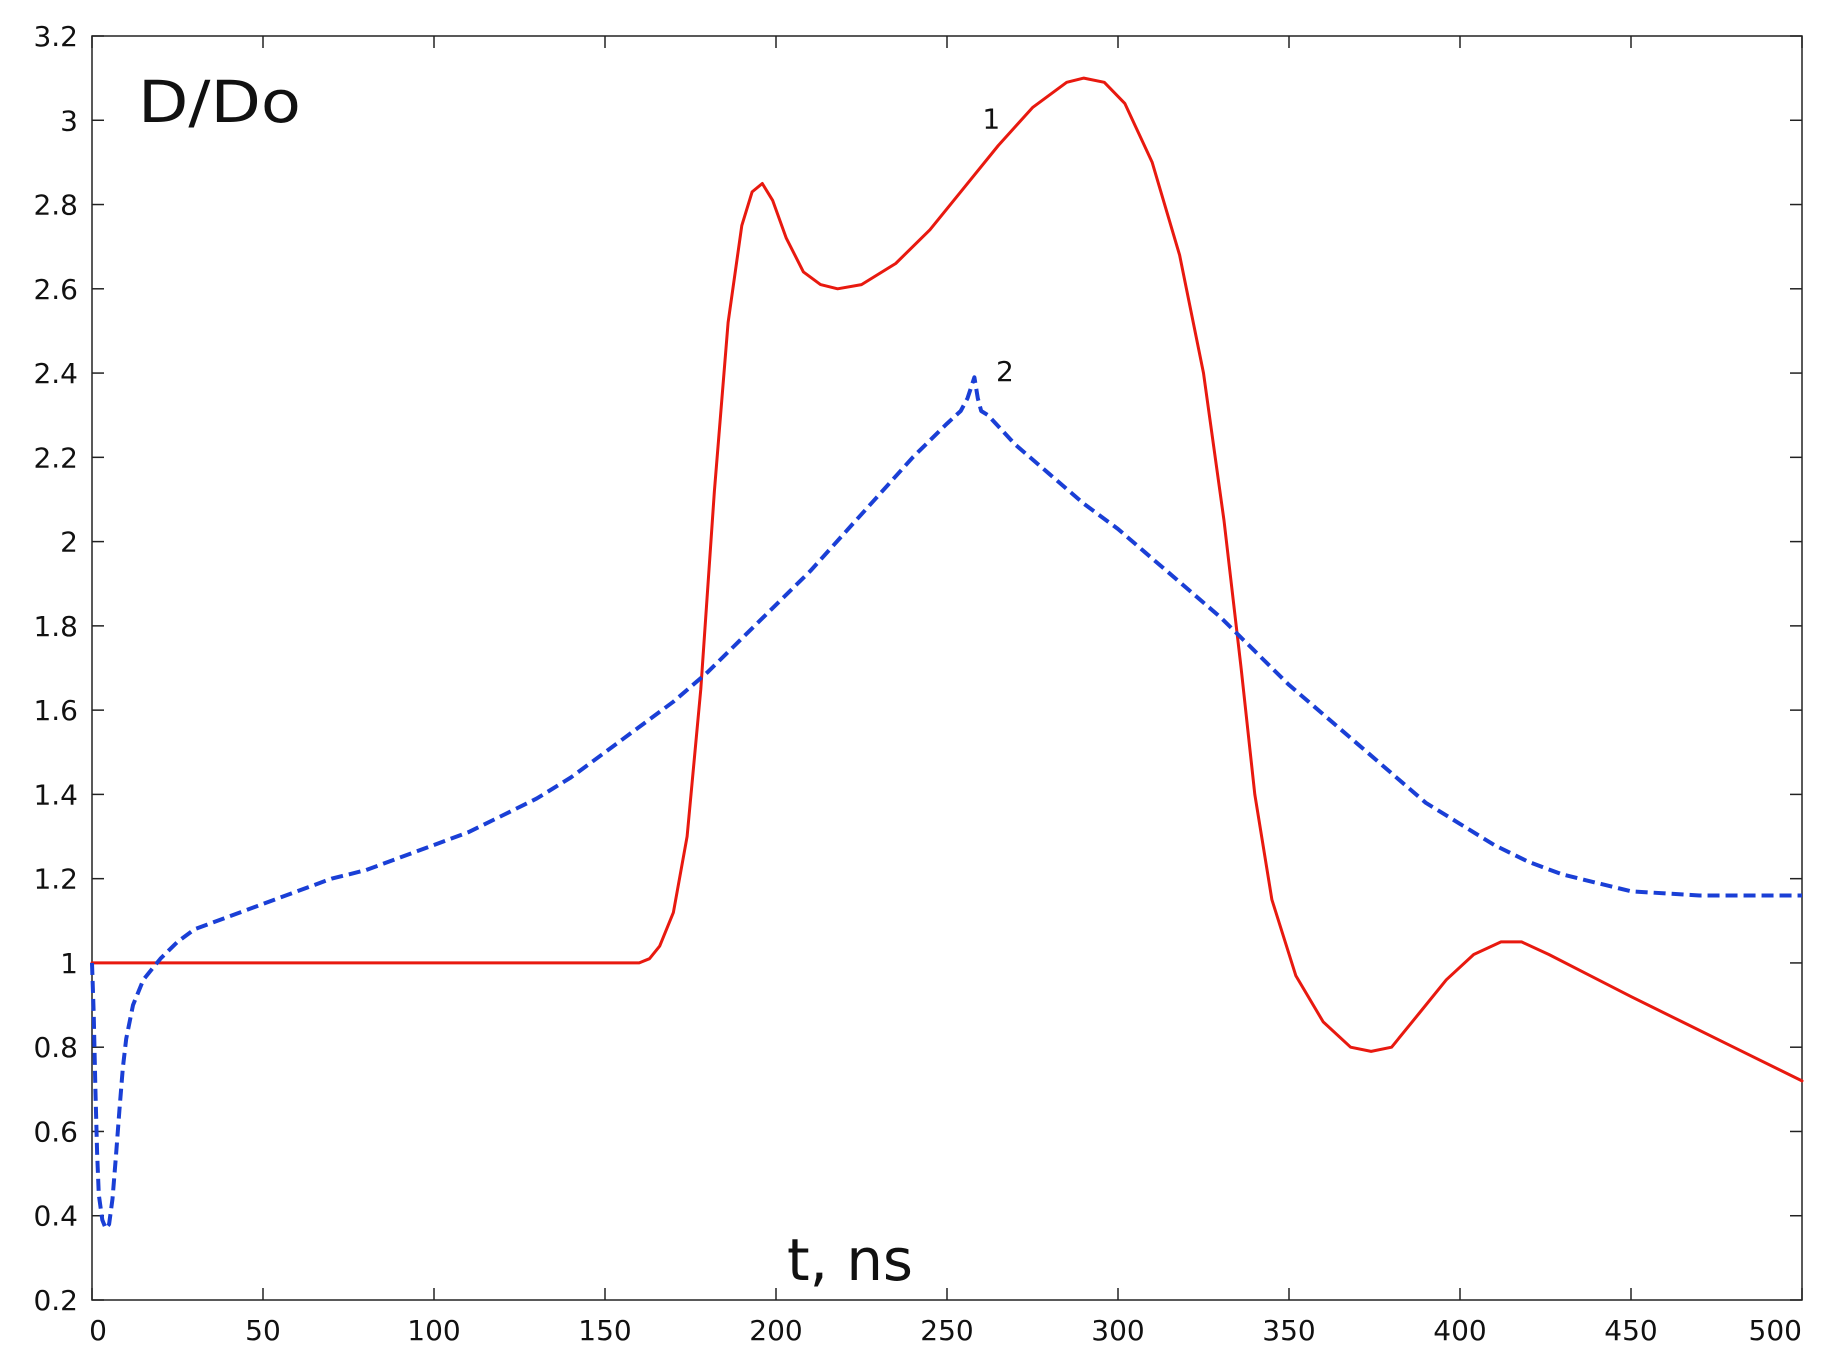 The height and width of the screenshot is (1365, 1828). What do you see at coordinates (991, 118) in the screenshot?
I see `series-label-1: 1` at bounding box center [991, 118].